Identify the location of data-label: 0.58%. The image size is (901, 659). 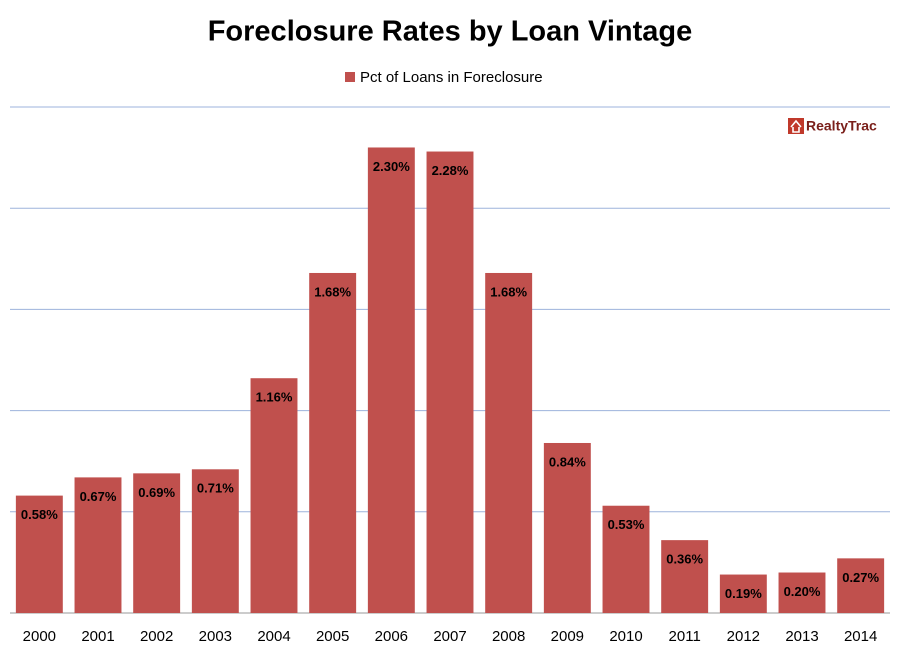
(39, 514).